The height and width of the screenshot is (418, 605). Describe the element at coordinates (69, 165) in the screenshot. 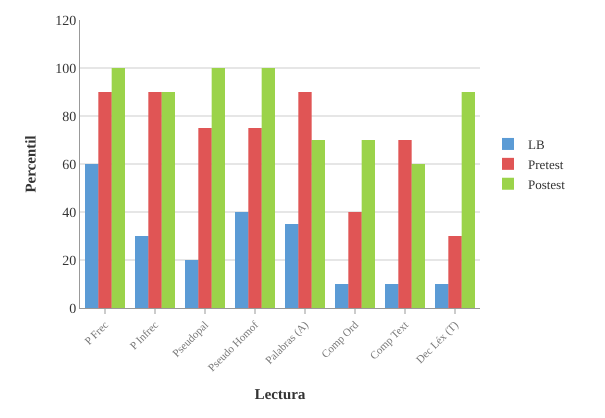

I see `y-tick-label: 60` at that location.